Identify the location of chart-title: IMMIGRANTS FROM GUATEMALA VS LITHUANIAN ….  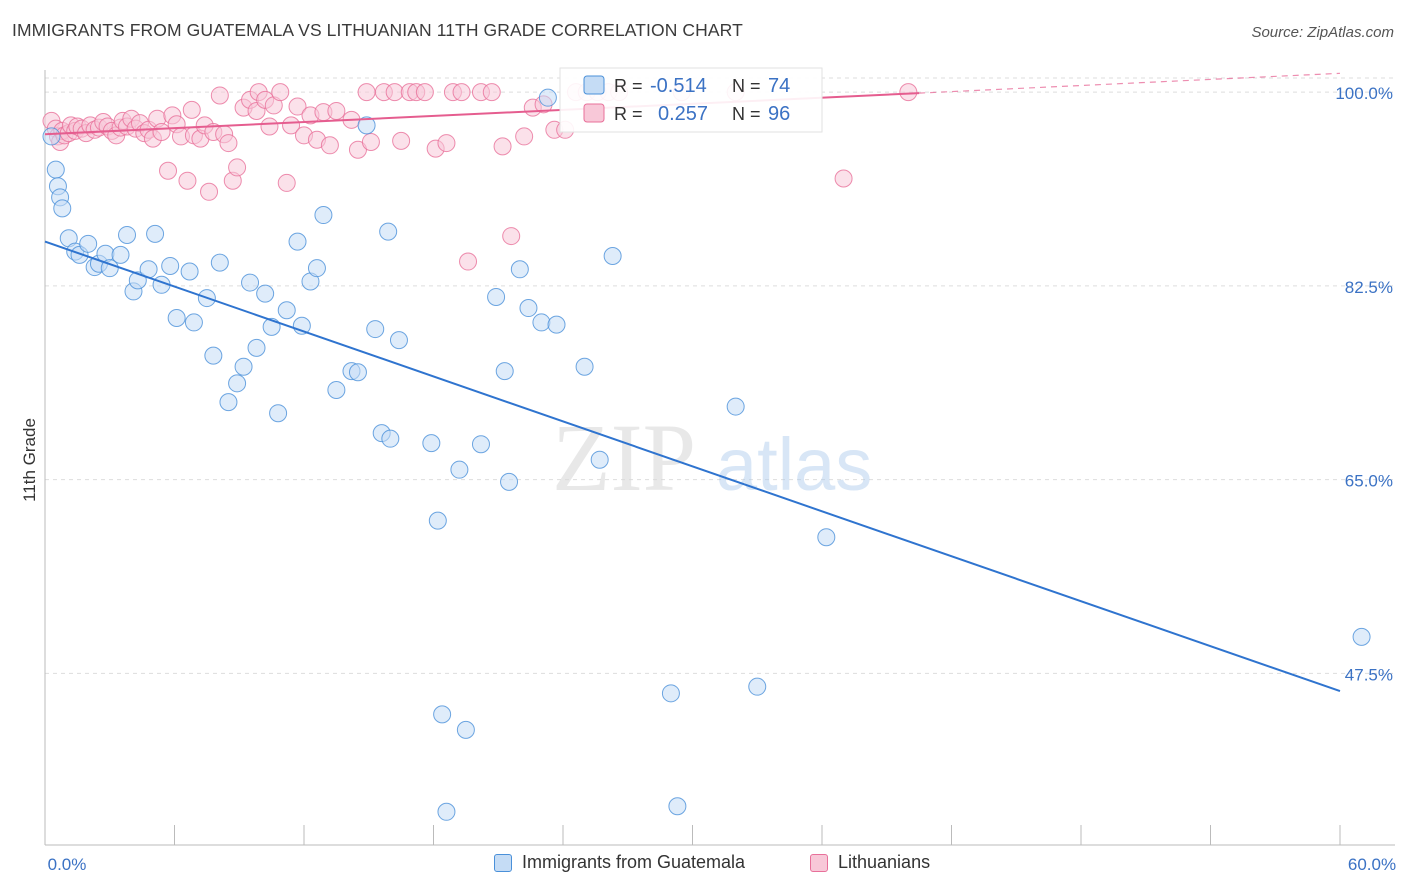
(377, 30).